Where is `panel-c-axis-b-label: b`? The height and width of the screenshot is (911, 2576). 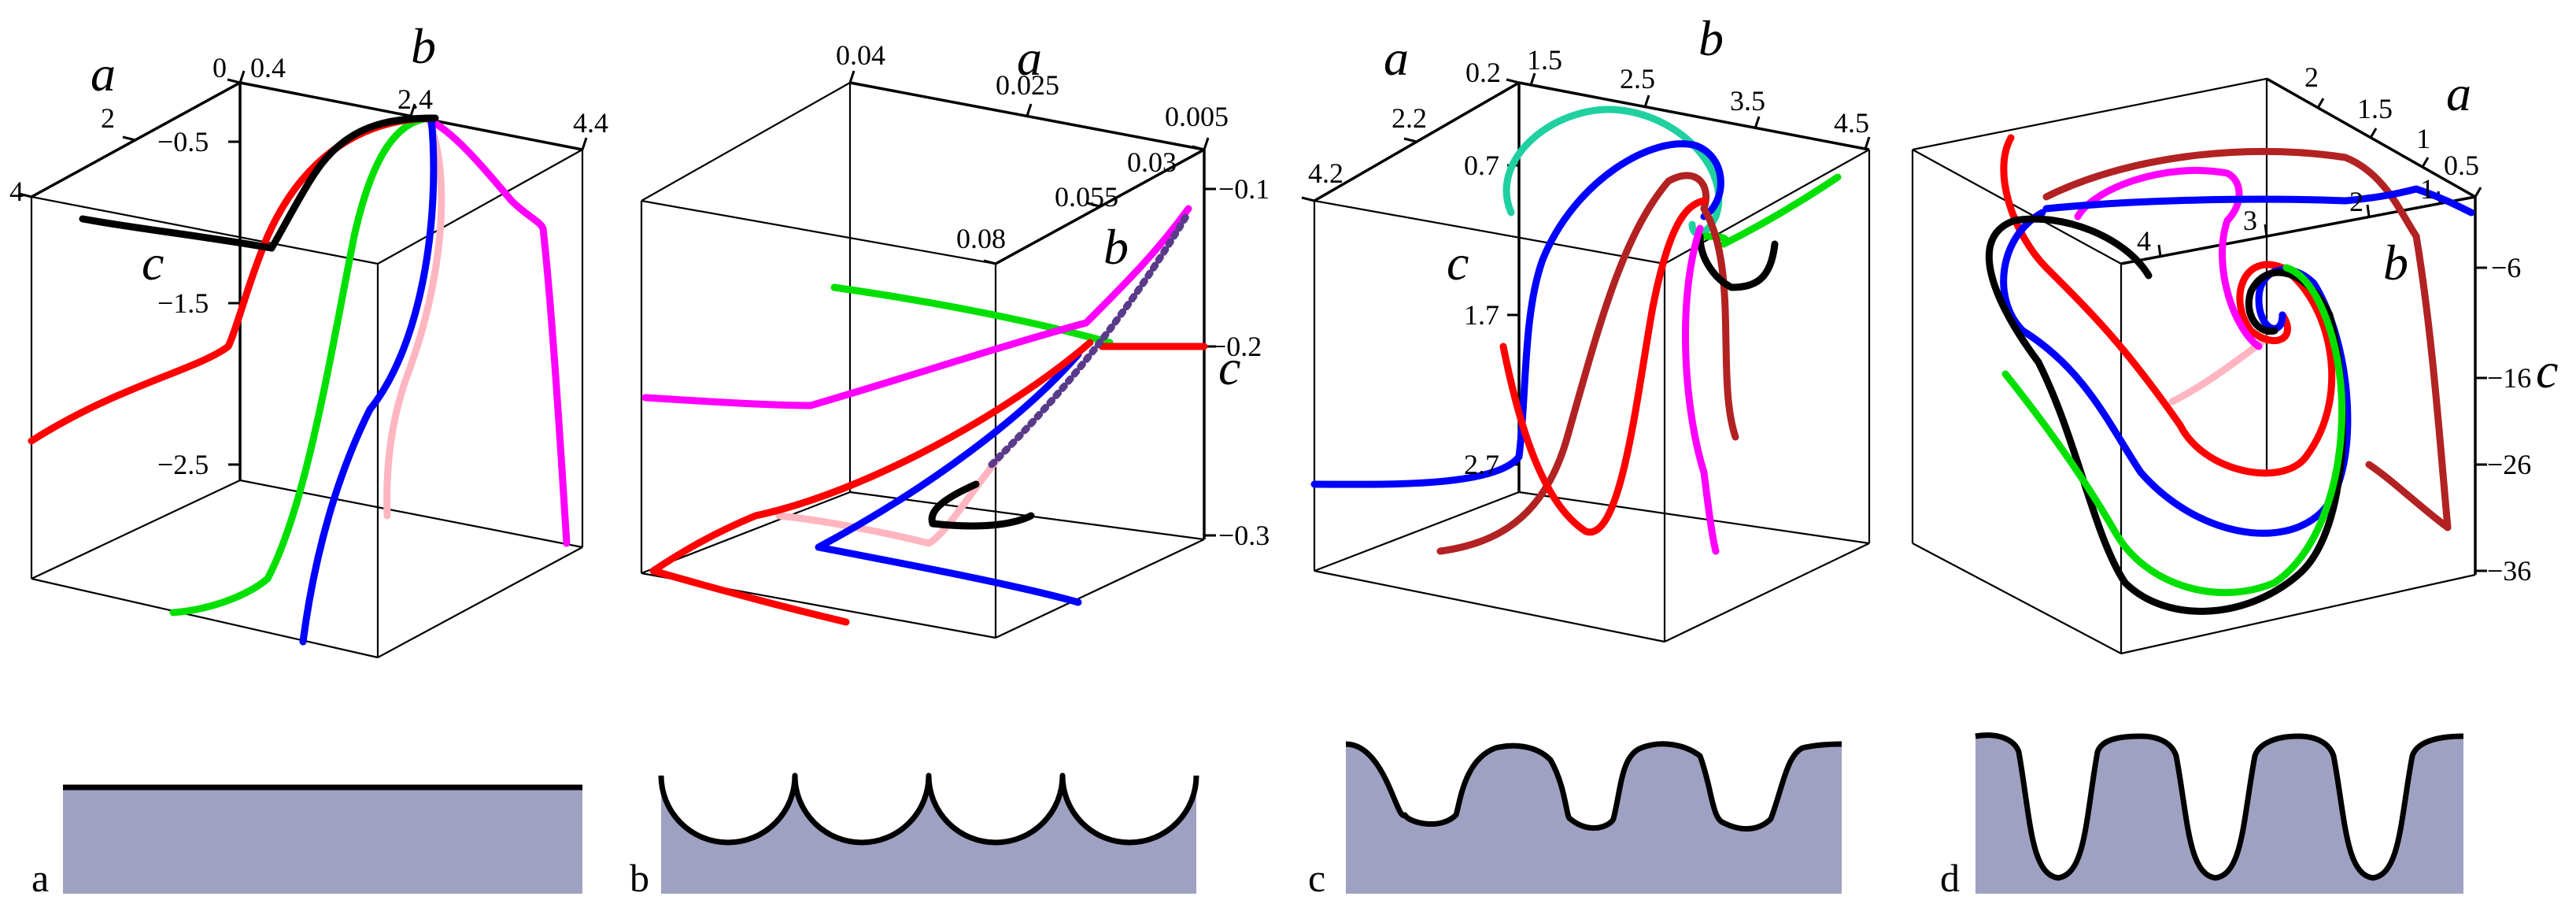
panel-c-axis-b-label: b is located at coordinates (1711, 38).